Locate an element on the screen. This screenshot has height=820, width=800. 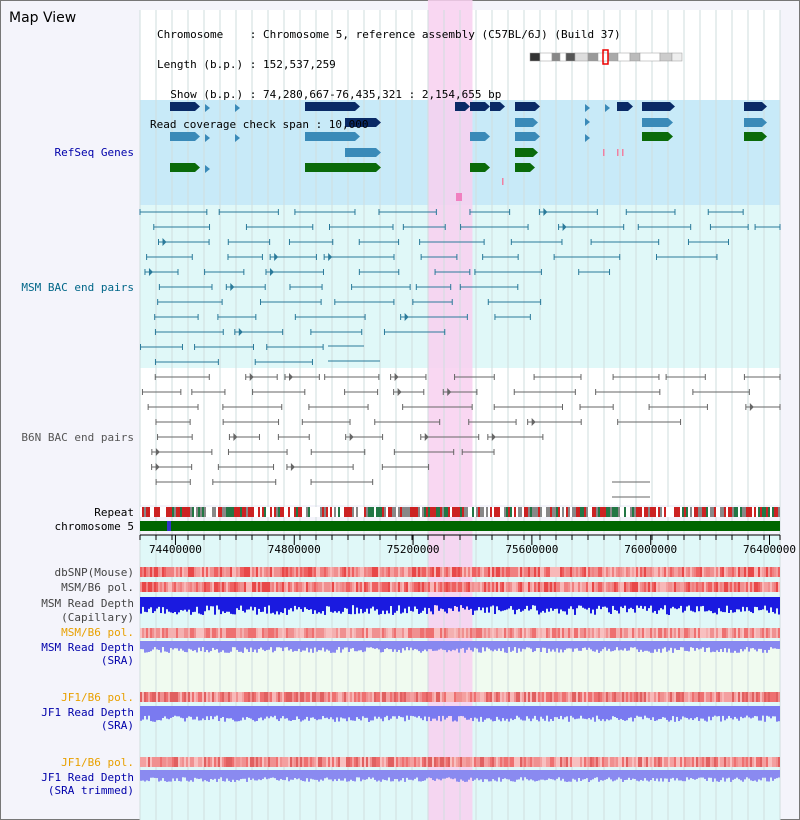
coverage-span-info: Read coverage check span : 10,000 is located at coordinates (259, 124).